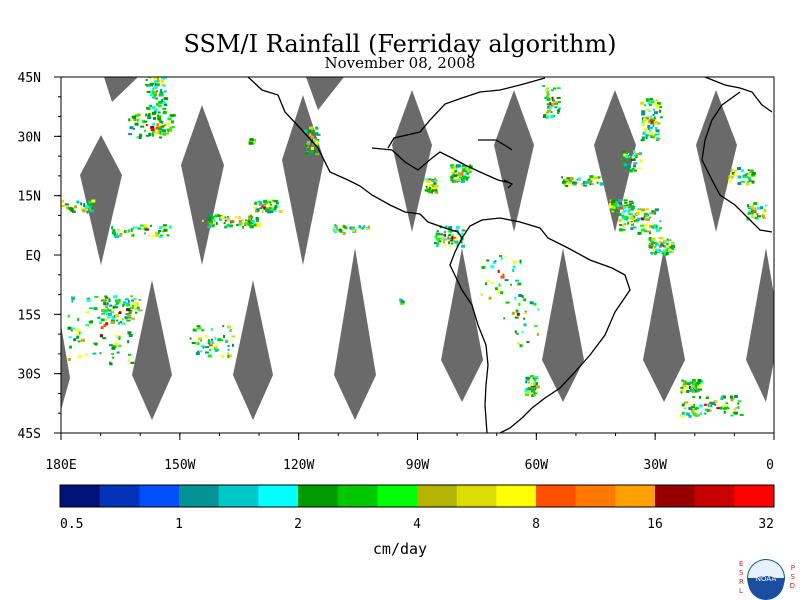  What do you see at coordinates (29, 434) in the screenshot?
I see `lat-label: 45S` at bounding box center [29, 434].